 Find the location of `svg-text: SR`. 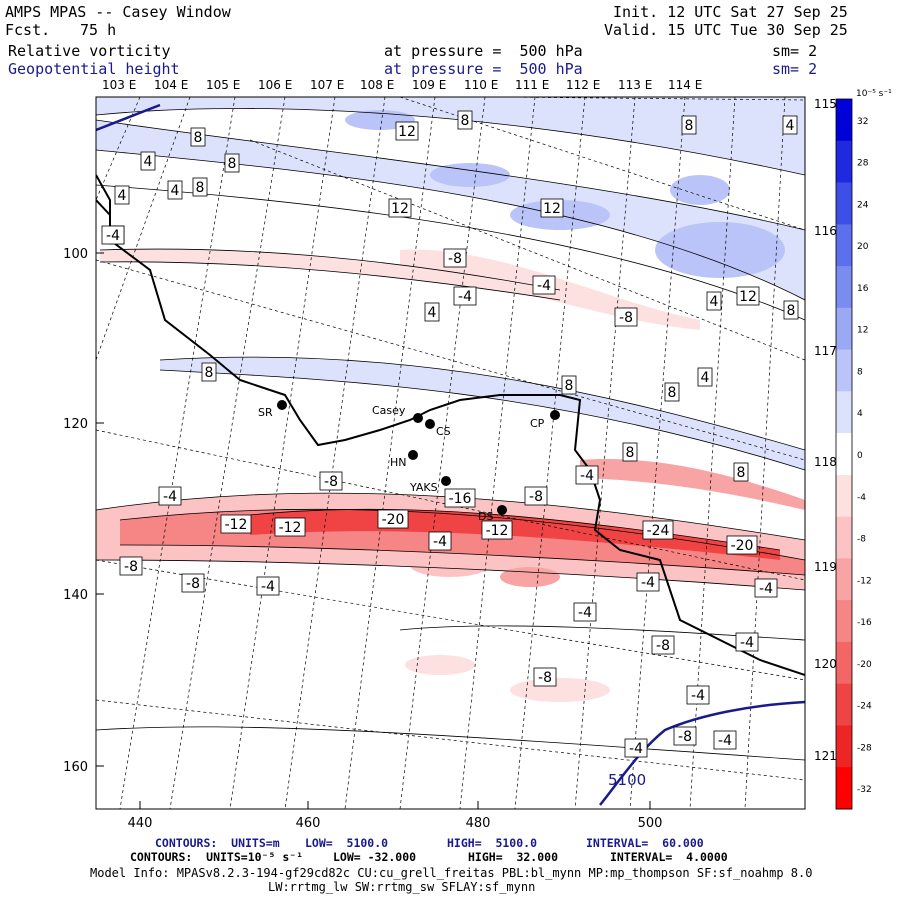

svg-text: SR is located at coordinates (265, 412).